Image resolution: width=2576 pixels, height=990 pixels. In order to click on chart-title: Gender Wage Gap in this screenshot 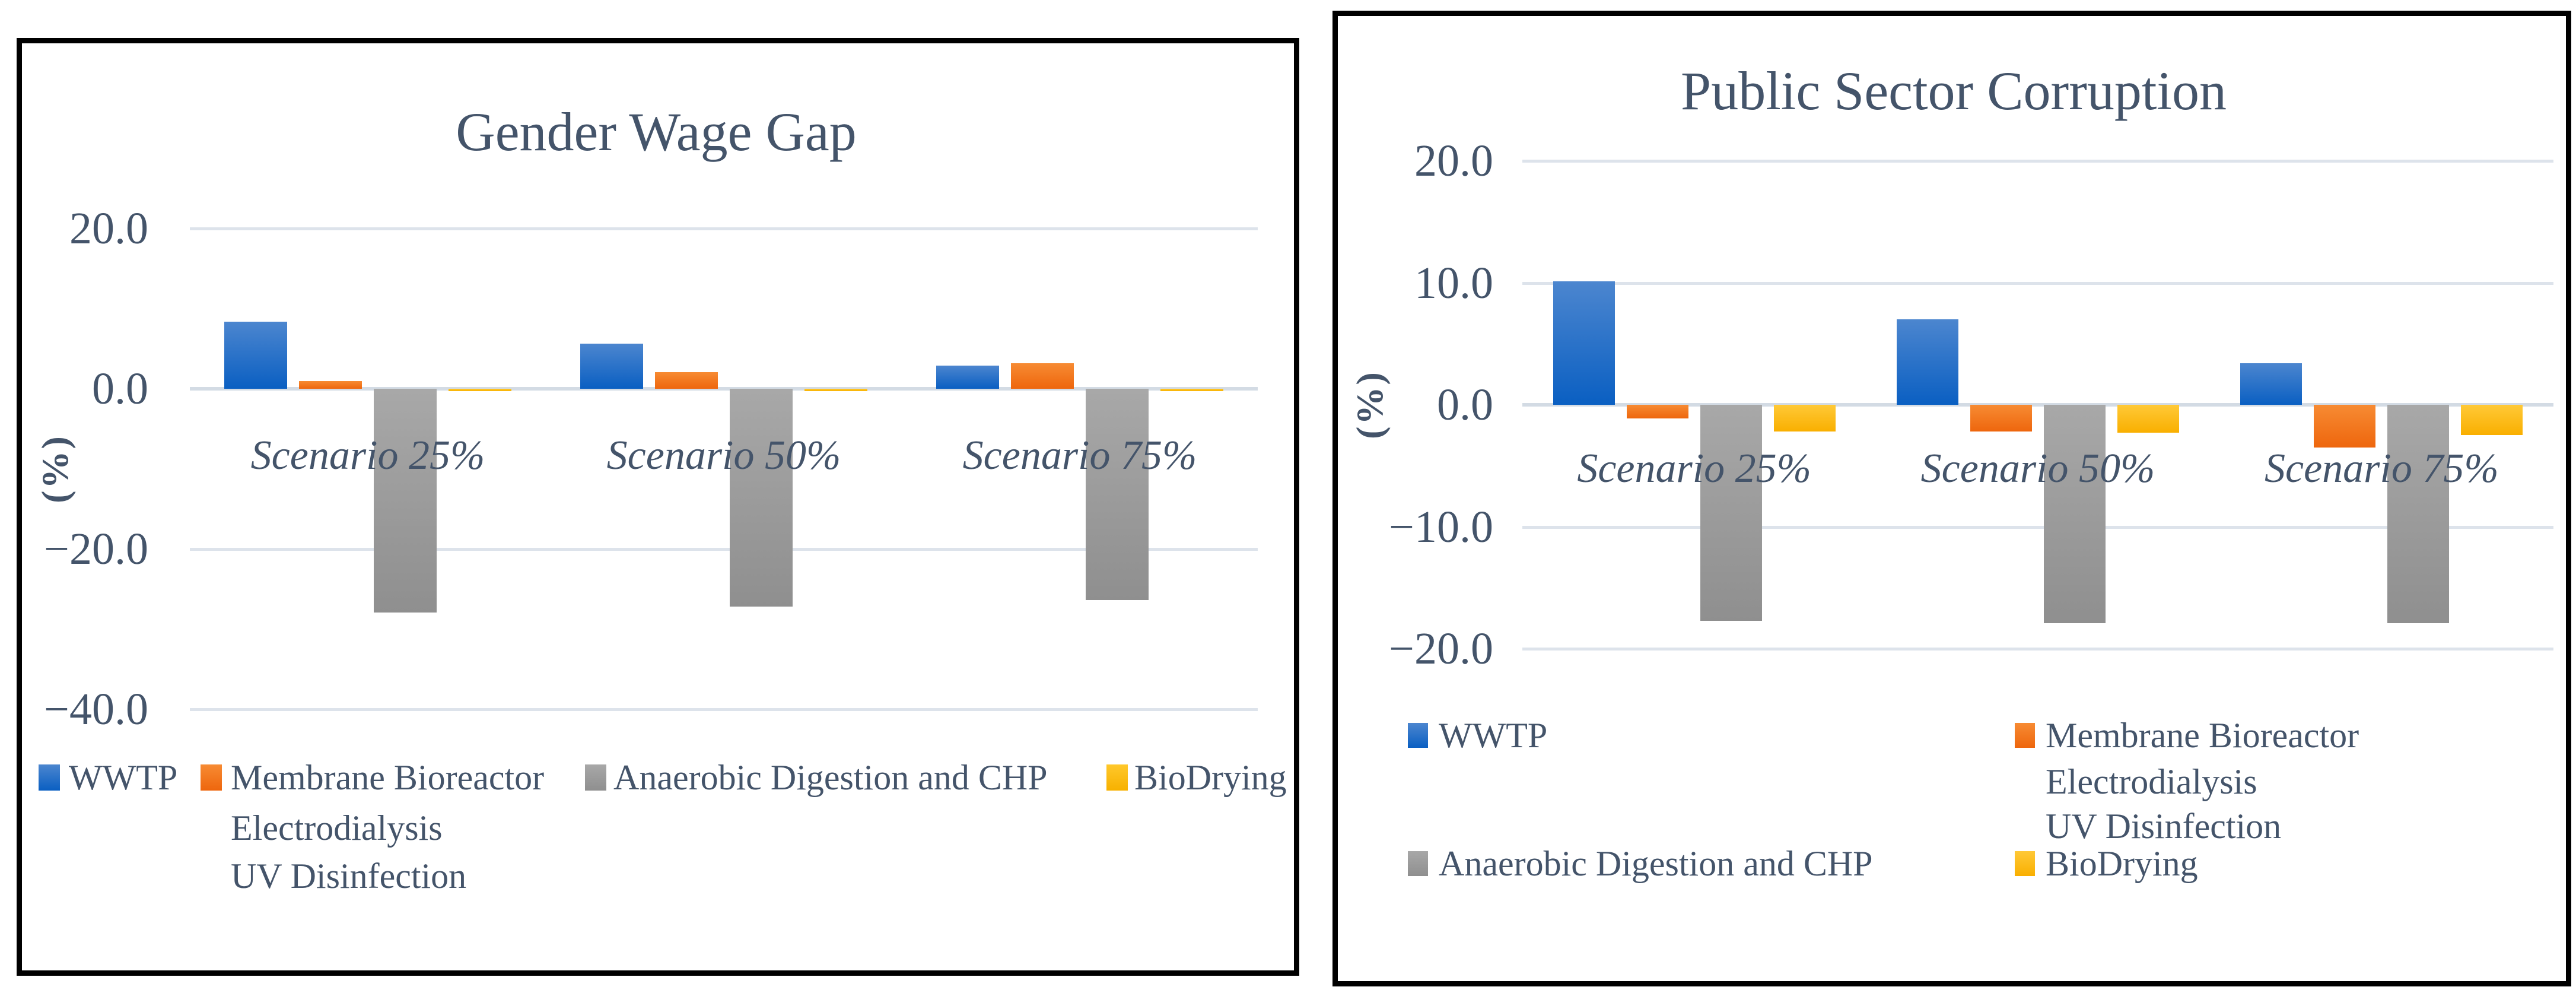, I will do `click(656, 131)`.